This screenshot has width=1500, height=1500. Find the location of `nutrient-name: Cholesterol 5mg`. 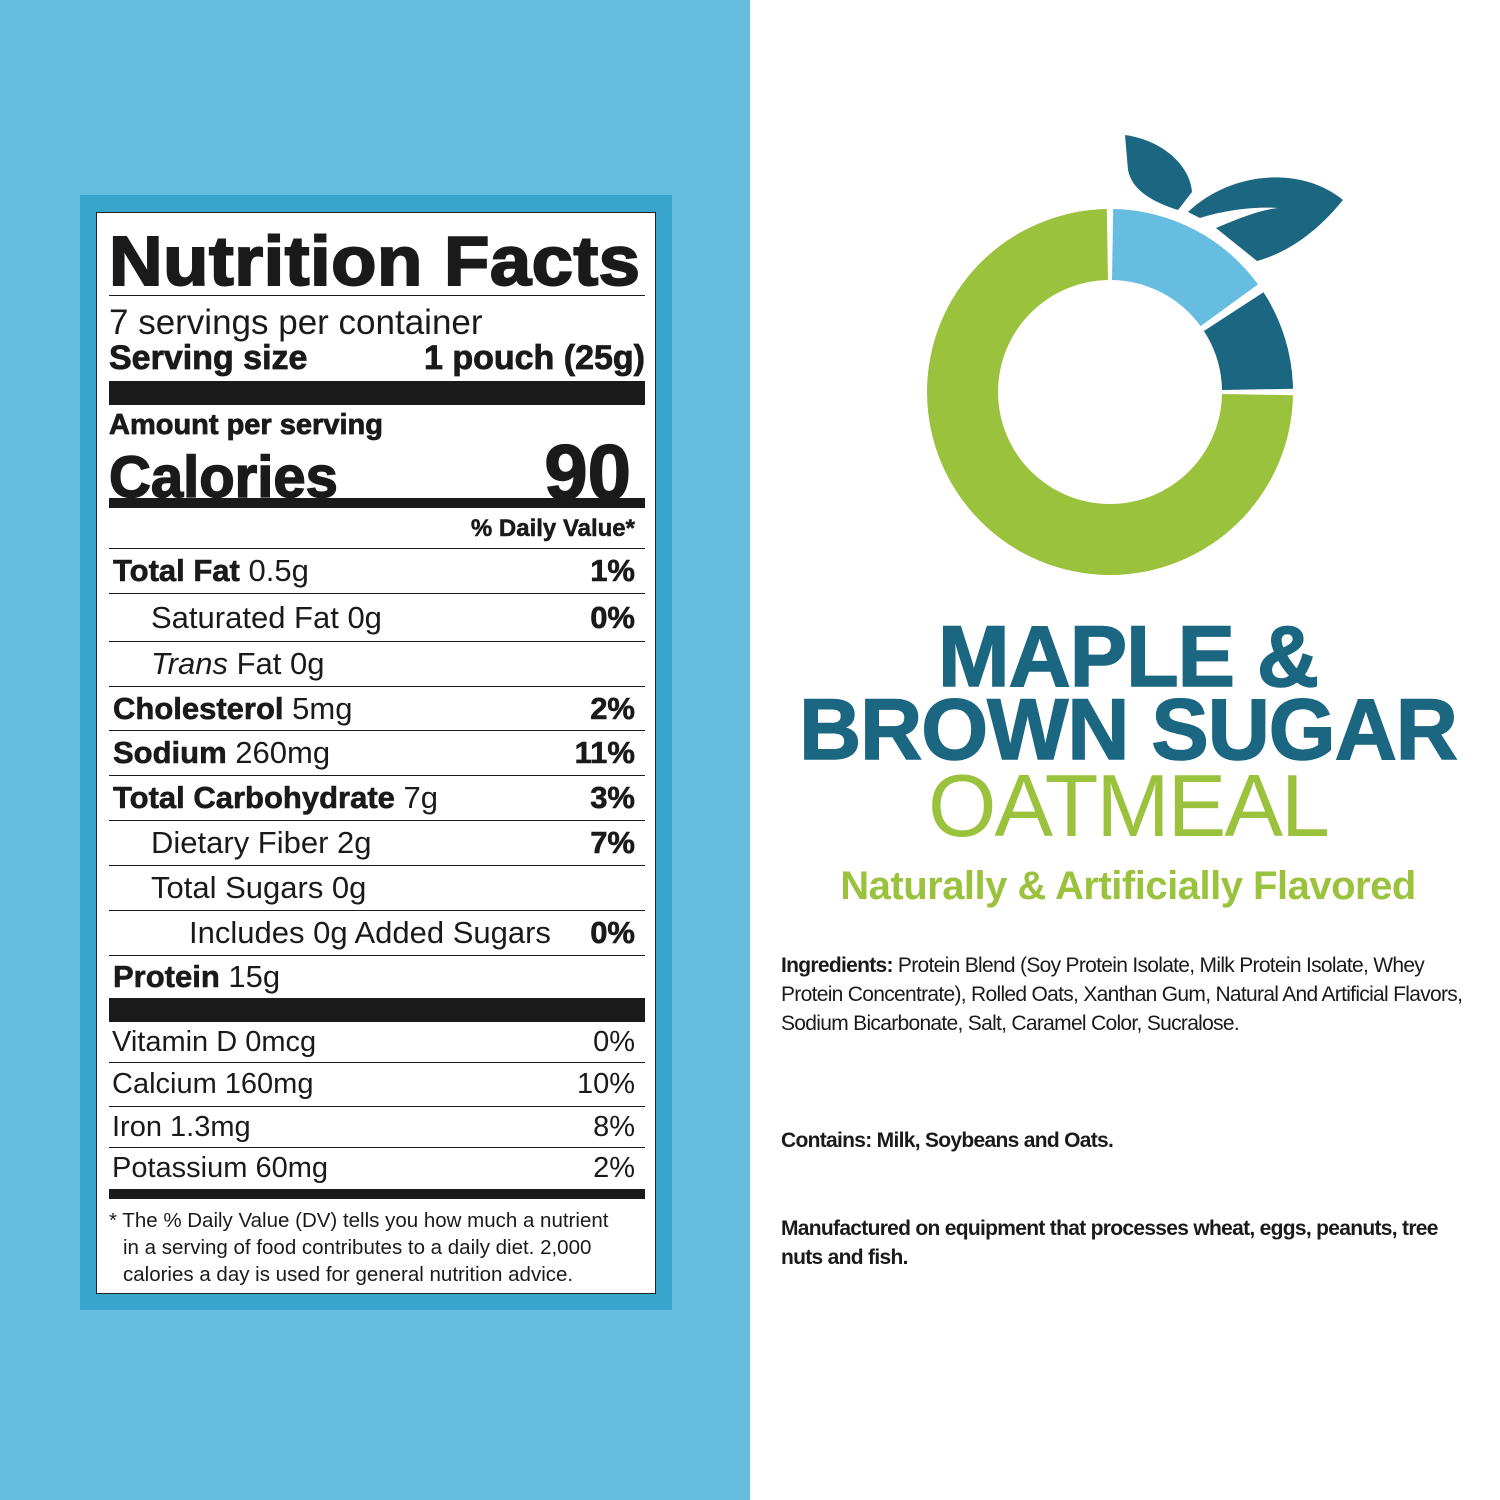

nutrient-name: Cholesterol 5mg is located at coordinates (233, 708).